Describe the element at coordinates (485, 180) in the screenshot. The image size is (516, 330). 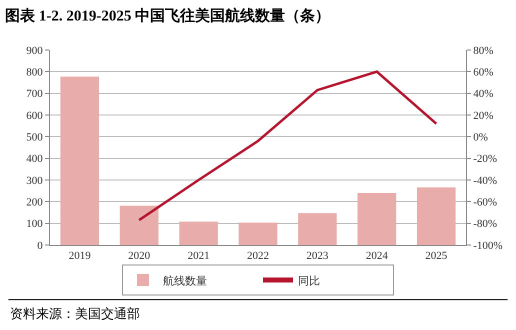
I see `y2-tick-label: -40%` at that location.